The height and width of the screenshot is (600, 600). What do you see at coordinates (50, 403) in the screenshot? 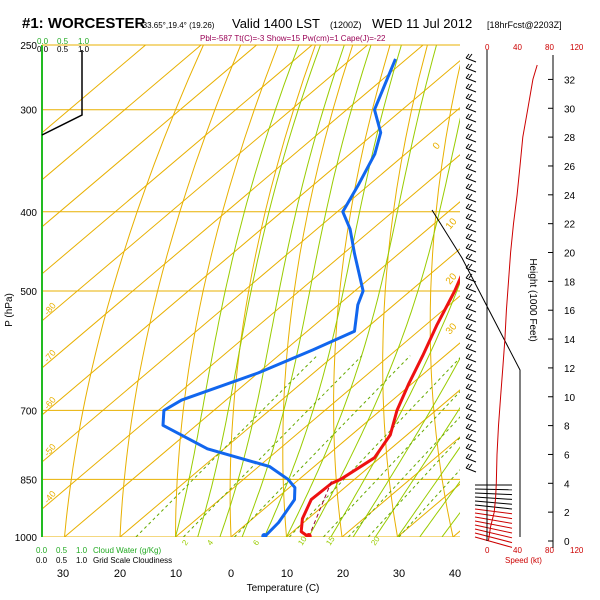
I see `isotherm-label: -60` at bounding box center [50, 403].